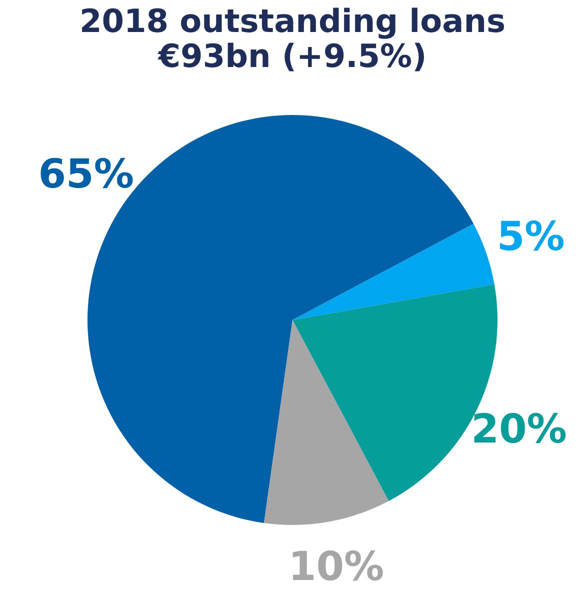 This screenshot has height=596, width=585. What do you see at coordinates (336, 567) in the screenshot?
I see `data-label: 10%` at bounding box center [336, 567].